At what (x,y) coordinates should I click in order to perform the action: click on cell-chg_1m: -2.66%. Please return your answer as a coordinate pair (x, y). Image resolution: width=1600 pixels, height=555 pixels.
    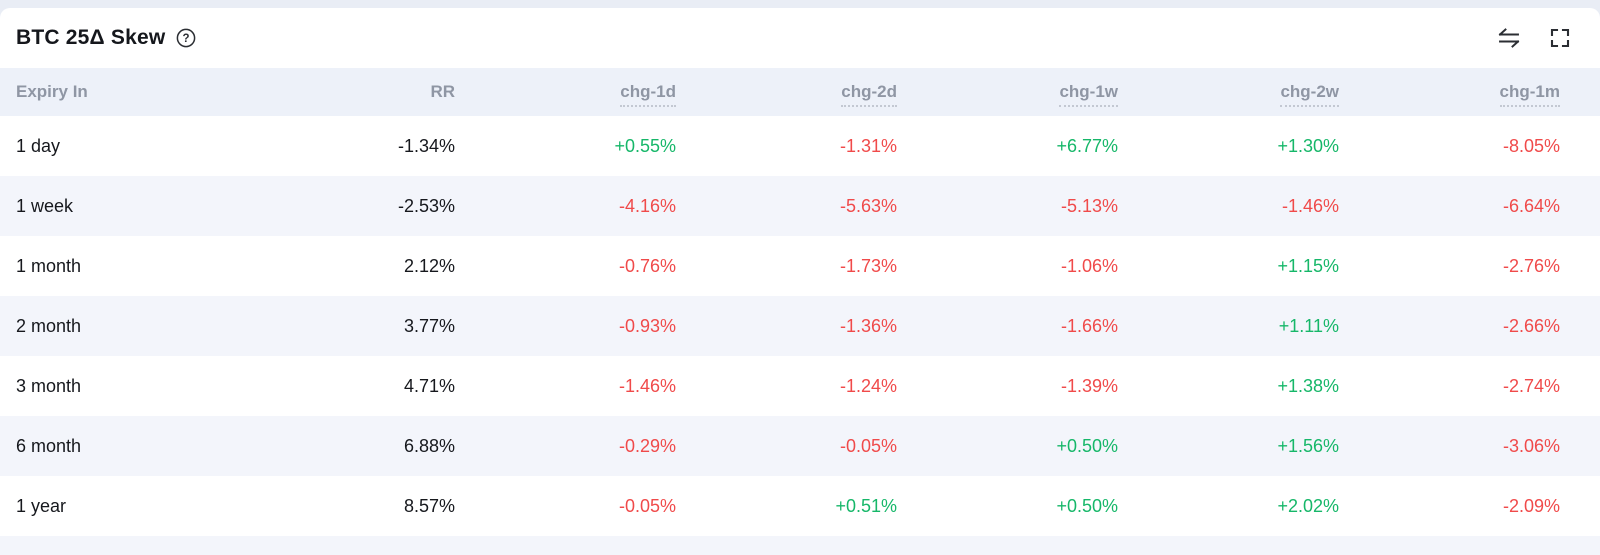
    Looking at the image, I should click on (1531, 325).